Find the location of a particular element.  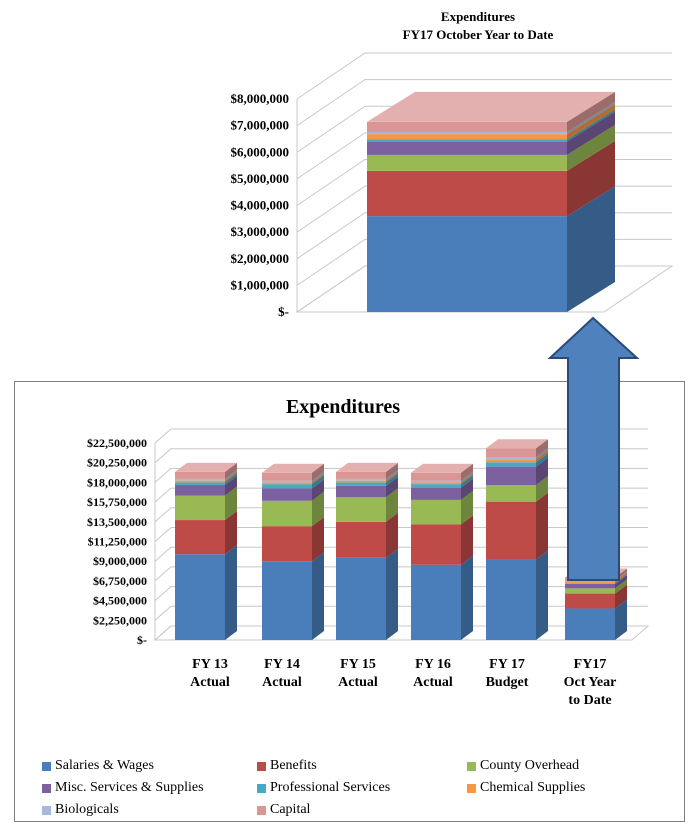

y-tick-label: $22,500,000 is located at coordinates (117, 443).